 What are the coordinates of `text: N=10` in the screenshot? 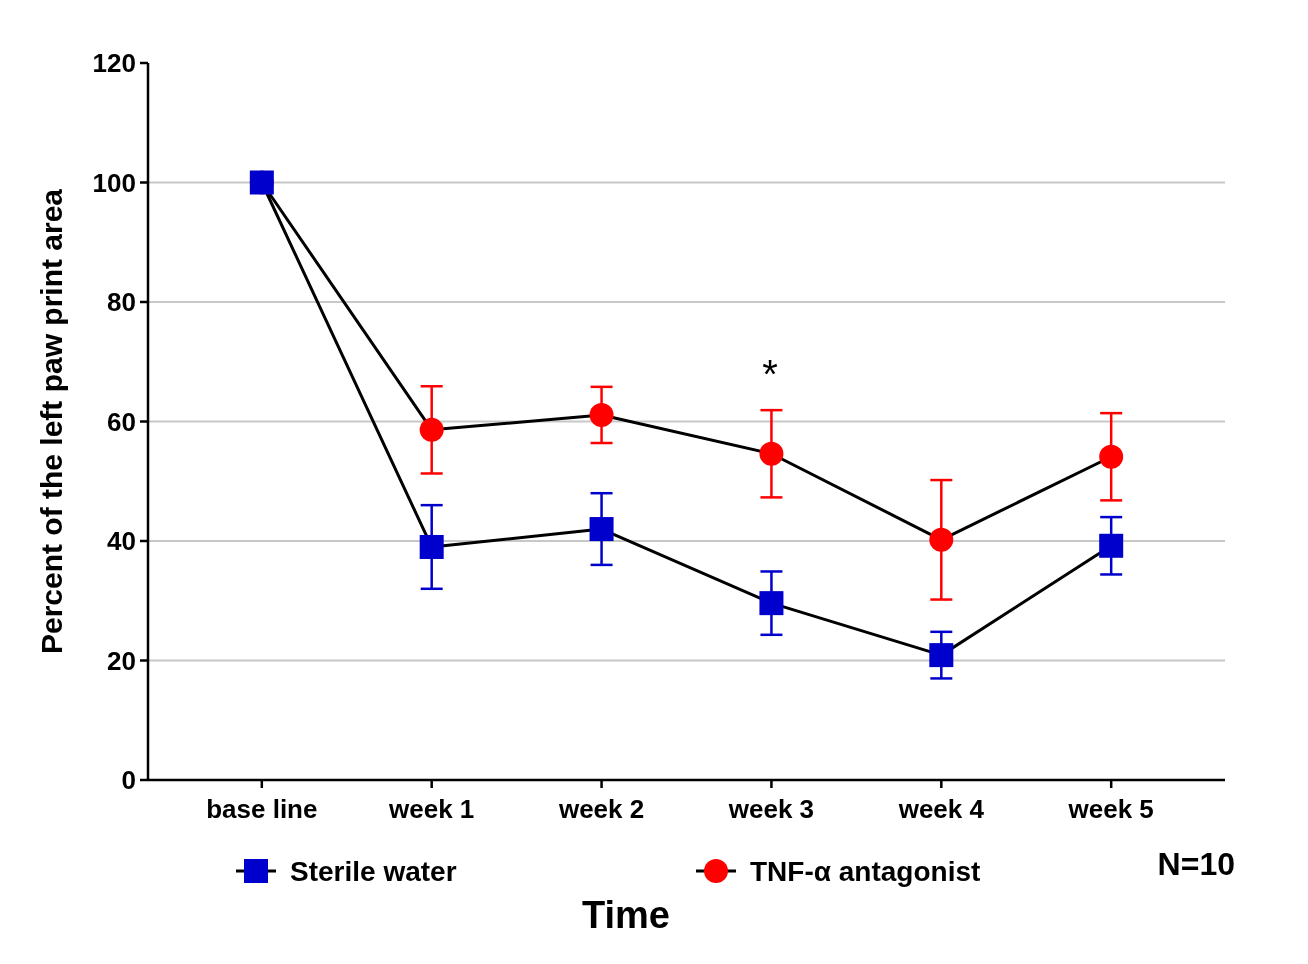 It's located at (1196, 864).